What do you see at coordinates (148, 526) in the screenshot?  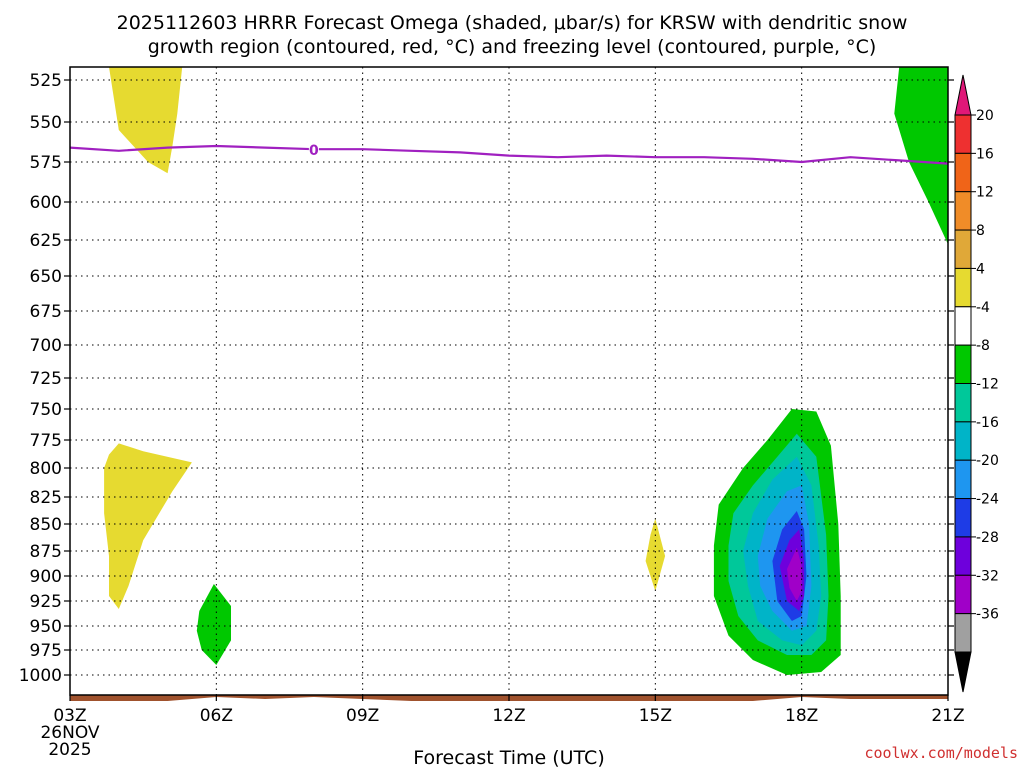 I see `omega-region-lower-left-positive` at bounding box center [148, 526].